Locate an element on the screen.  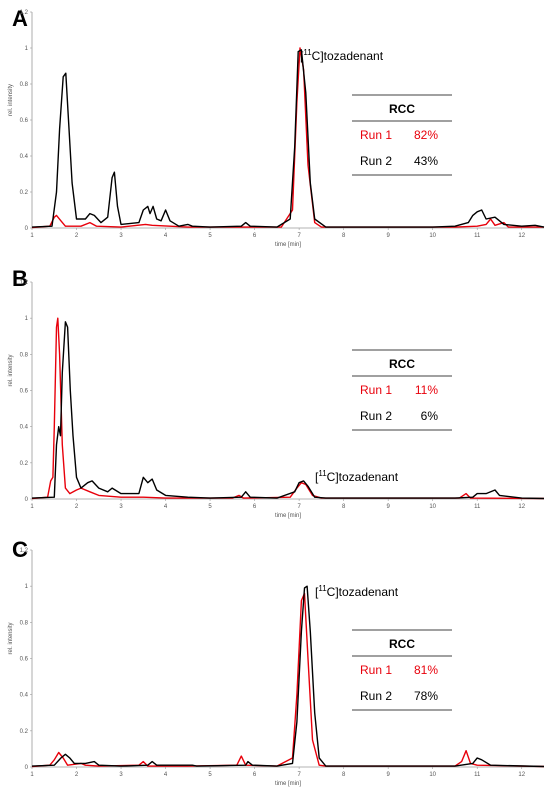
table-row-value: 78% is located at coordinates (426, 696).